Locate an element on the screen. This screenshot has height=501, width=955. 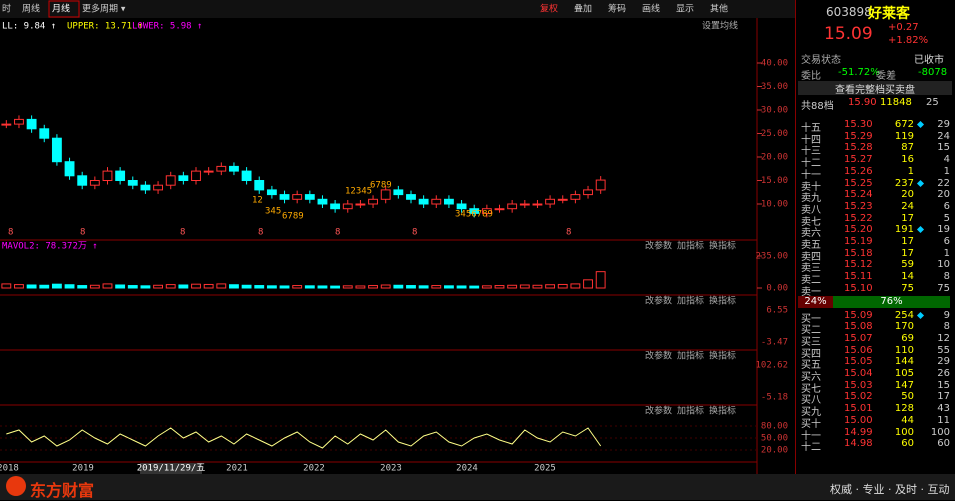
period-tab: 周线 is located at coordinates (31, 9).